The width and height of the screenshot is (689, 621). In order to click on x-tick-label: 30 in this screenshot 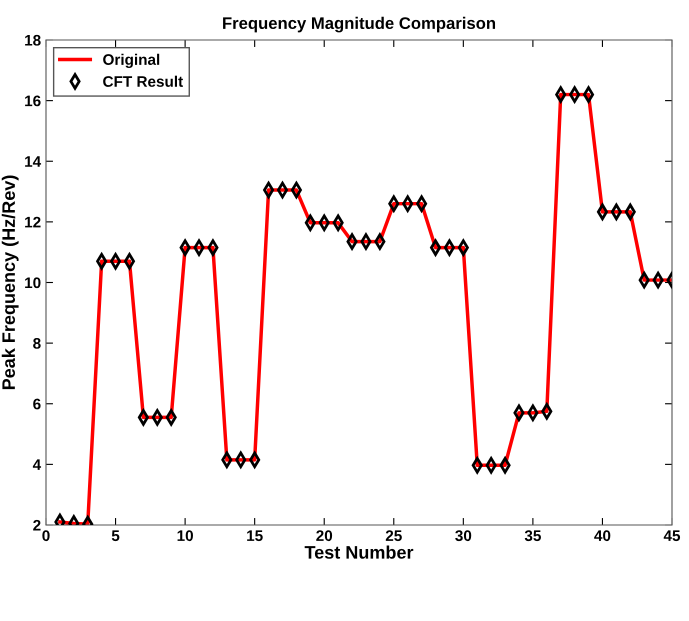, I will do `click(463, 536)`.